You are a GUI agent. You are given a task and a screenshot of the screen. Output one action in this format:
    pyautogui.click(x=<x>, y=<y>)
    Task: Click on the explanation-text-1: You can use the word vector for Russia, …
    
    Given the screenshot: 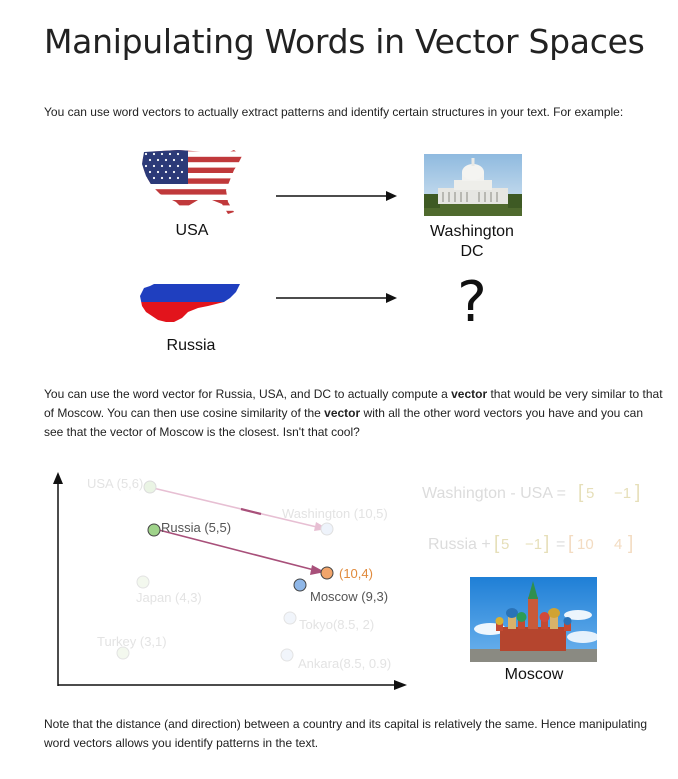 What is the action you would take?
    pyautogui.click(x=248, y=394)
    